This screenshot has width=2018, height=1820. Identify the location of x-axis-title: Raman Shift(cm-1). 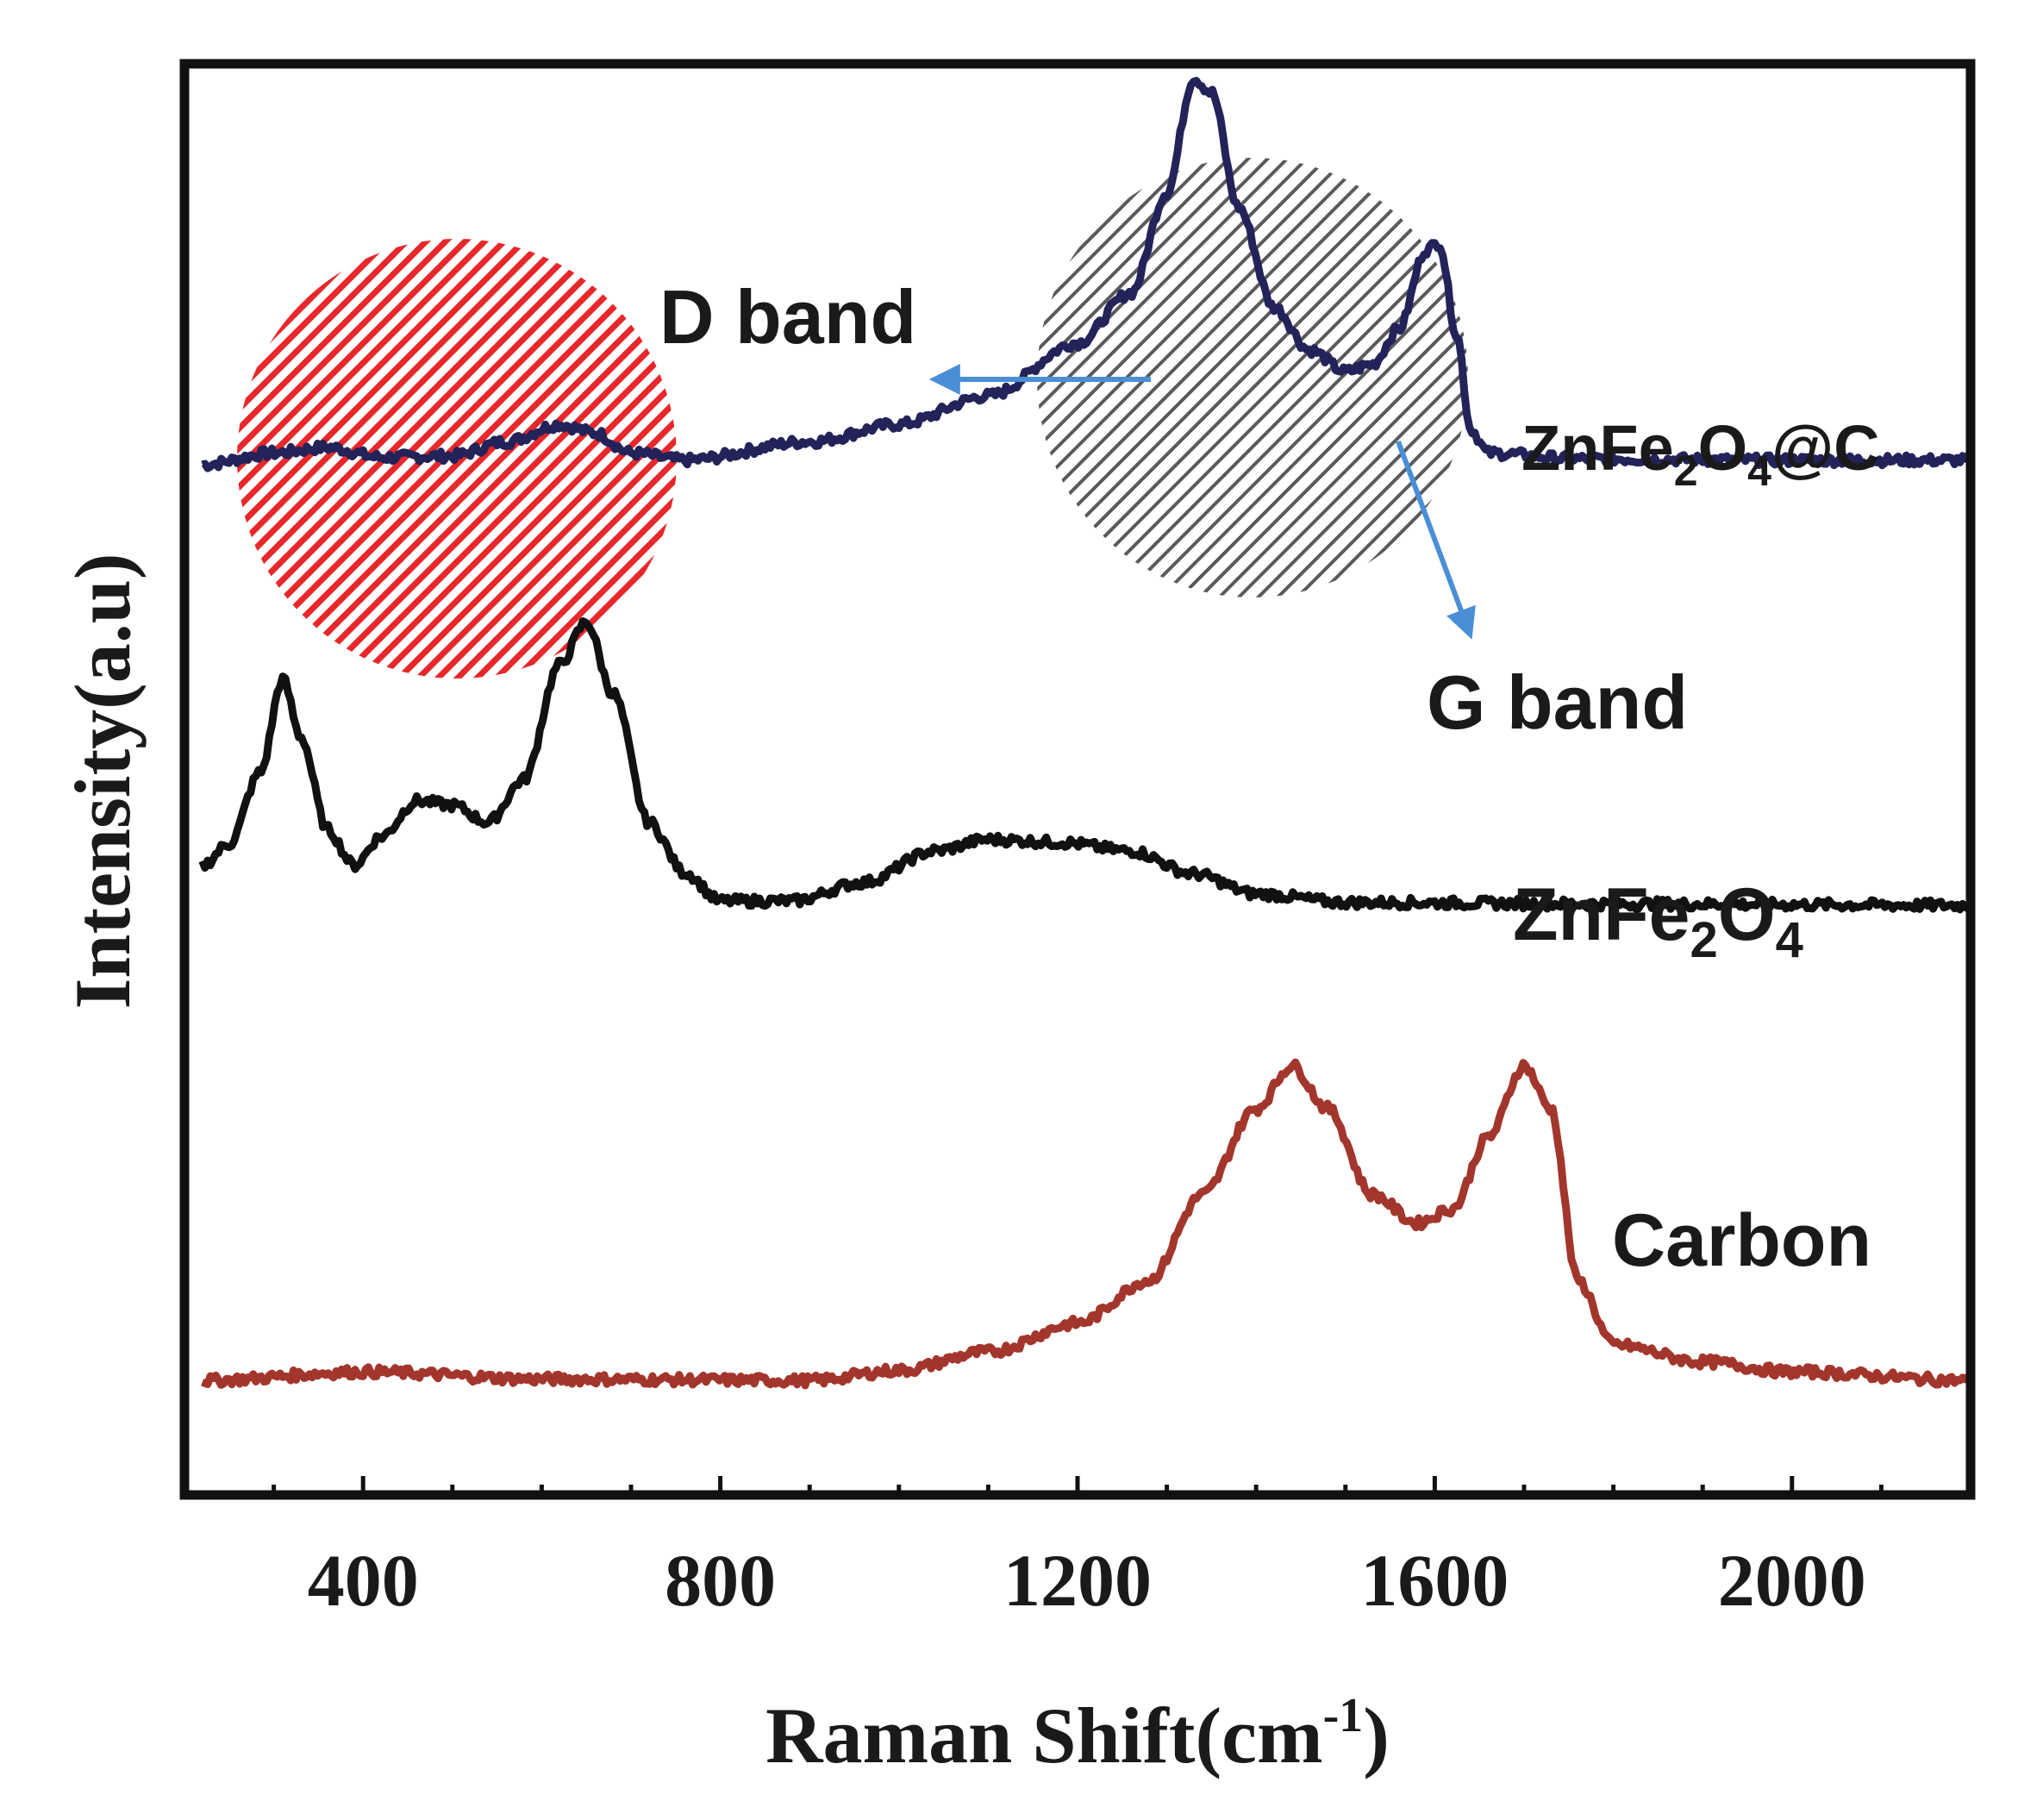
(1077, 1734).